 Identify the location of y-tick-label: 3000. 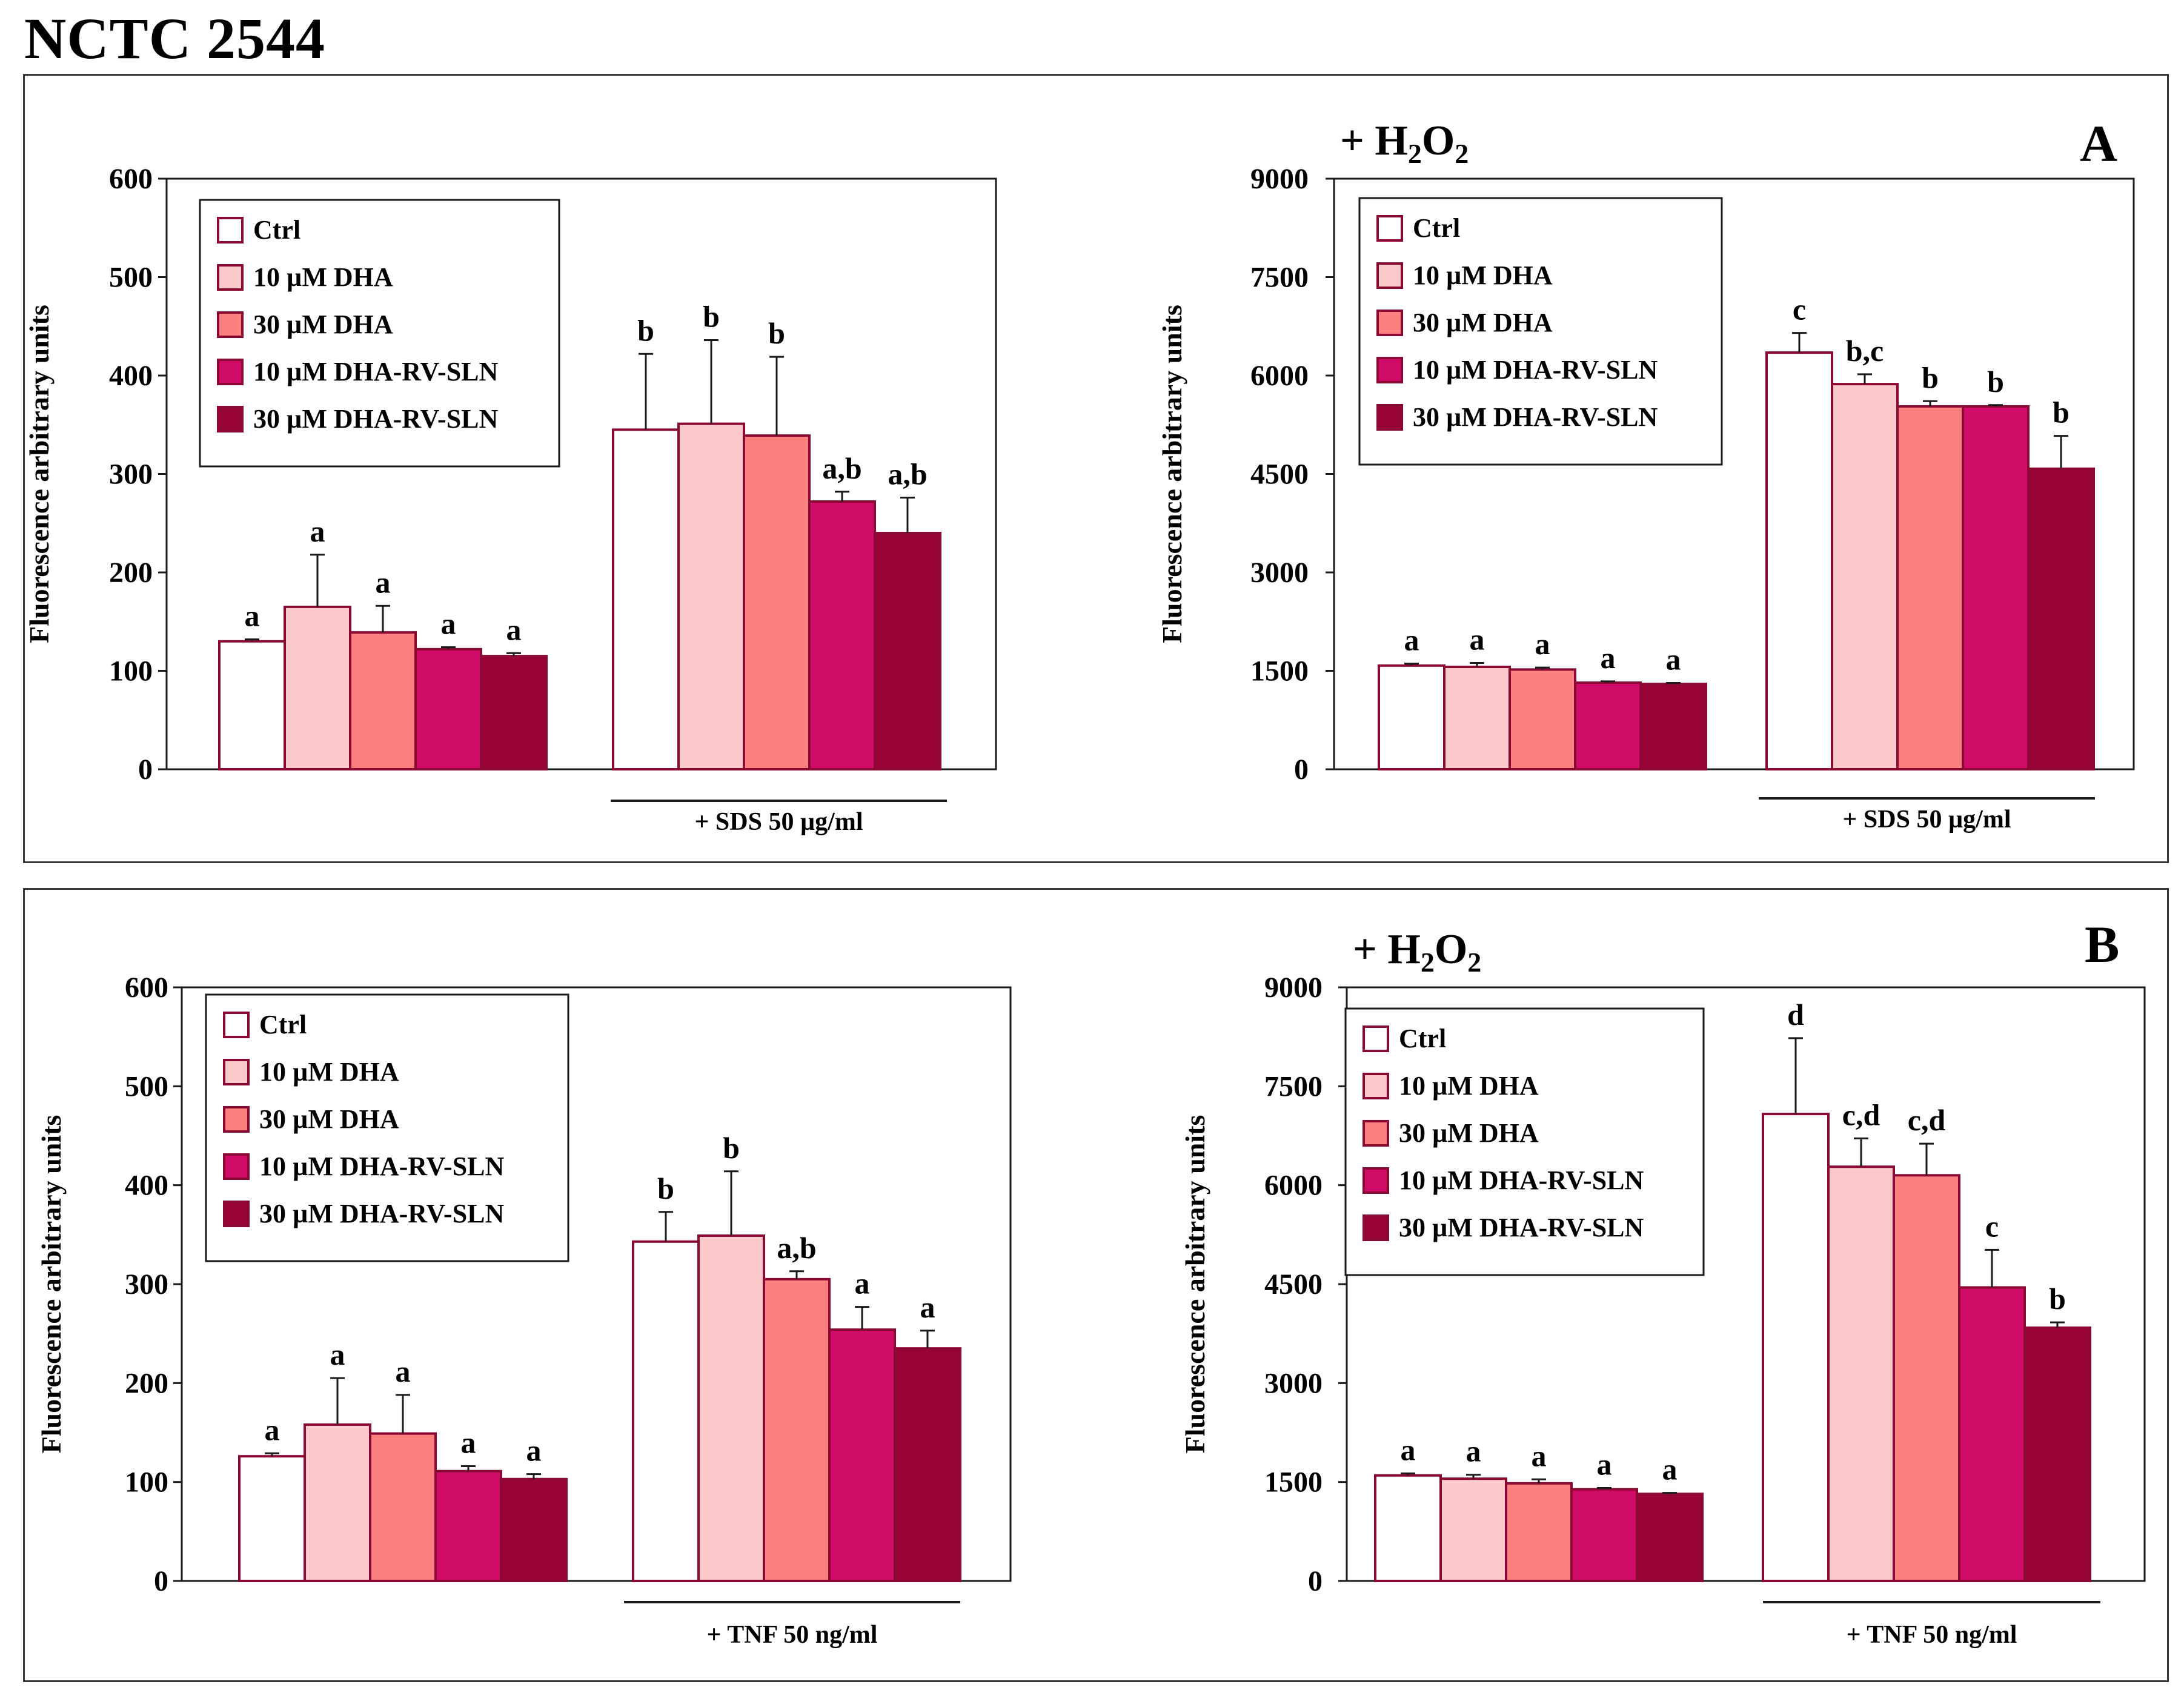
(1293, 1383).